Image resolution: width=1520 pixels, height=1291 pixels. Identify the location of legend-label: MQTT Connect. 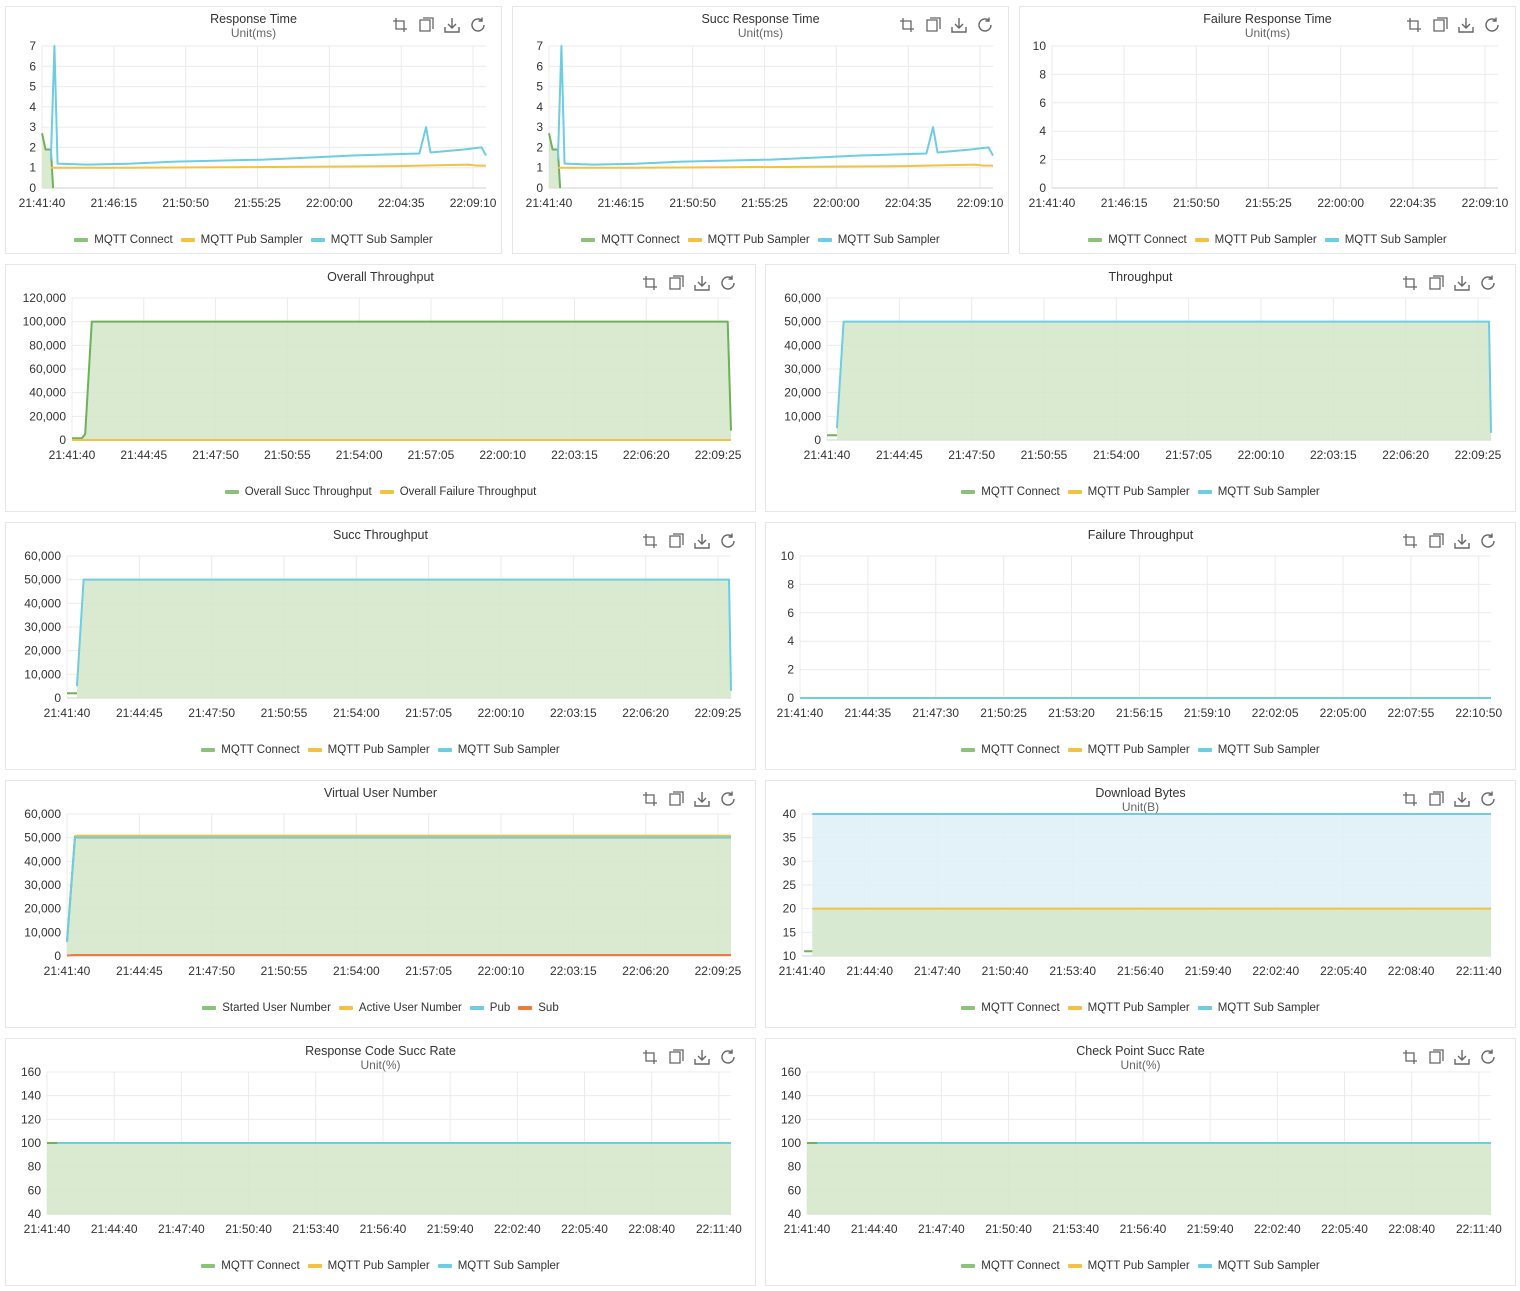
(1147, 240).